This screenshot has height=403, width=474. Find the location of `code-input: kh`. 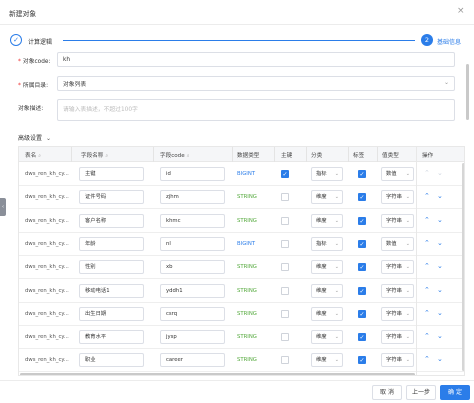

code-input: kh is located at coordinates (256, 59).